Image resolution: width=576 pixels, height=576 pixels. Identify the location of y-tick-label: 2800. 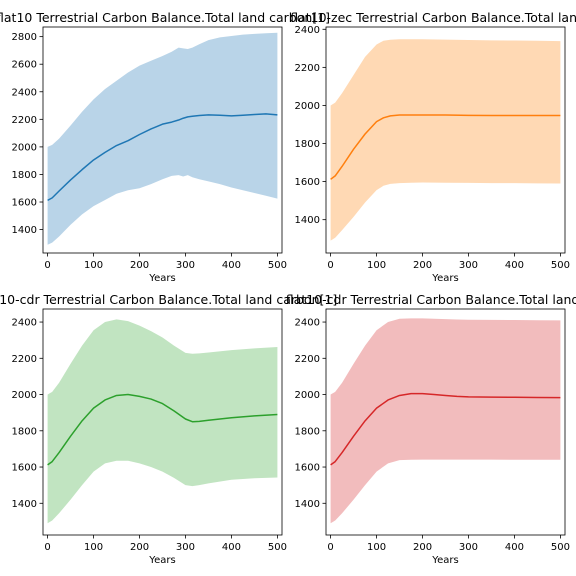
(24, 37).